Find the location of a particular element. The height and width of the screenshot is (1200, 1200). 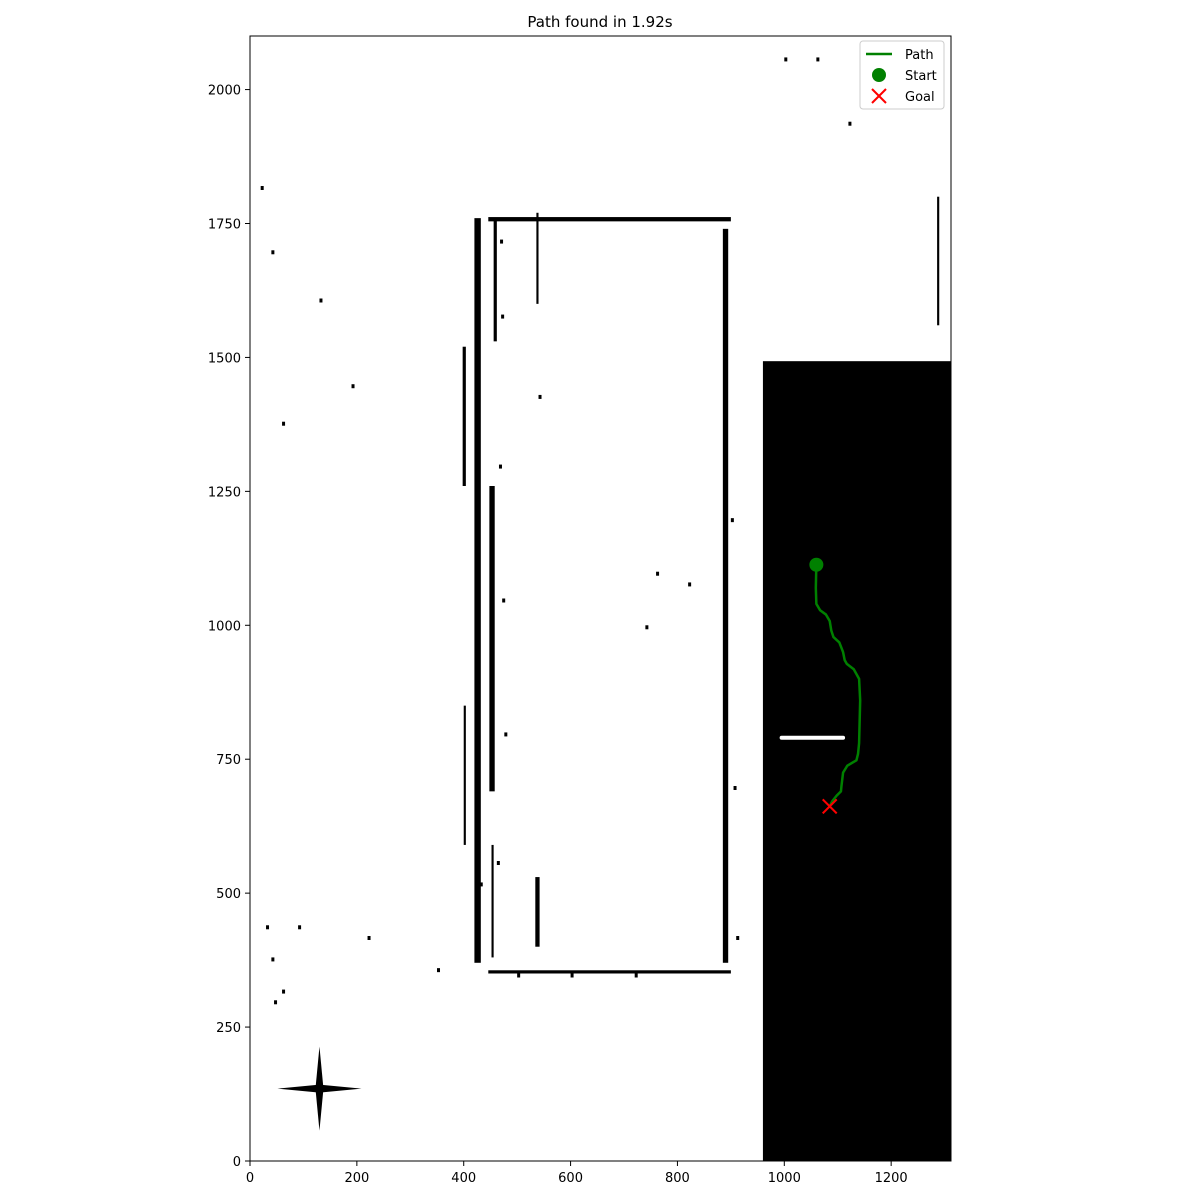

compass-rose-horizontal is located at coordinates (319, 1088).